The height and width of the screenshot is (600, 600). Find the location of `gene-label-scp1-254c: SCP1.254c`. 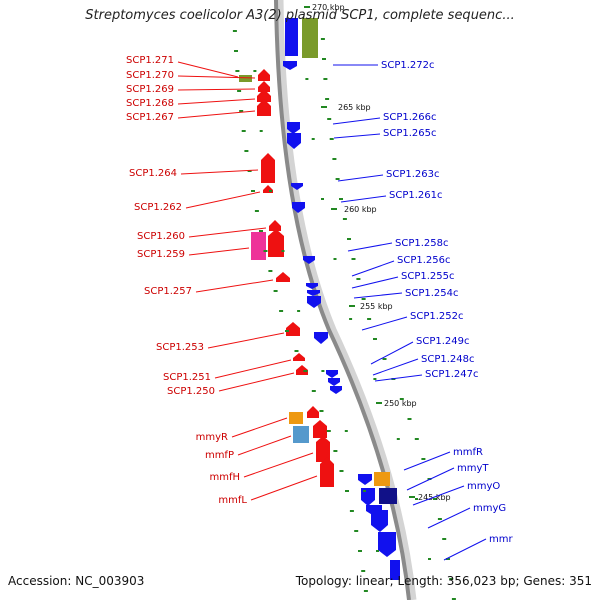

gene-label-scp1-254c: SCP1.254c is located at coordinates (432, 293).